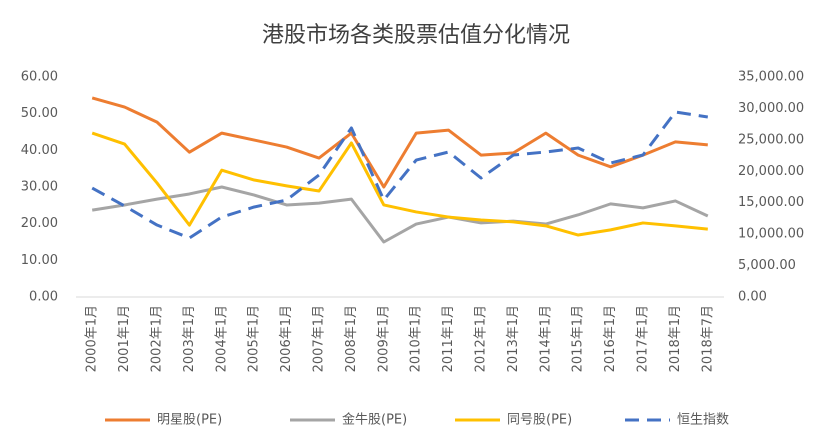 Image resolution: width=832 pixels, height=448 pixels. Describe the element at coordinates (39, 77) in the screenshot. I see `y-tick-label: 60.00` at that location.